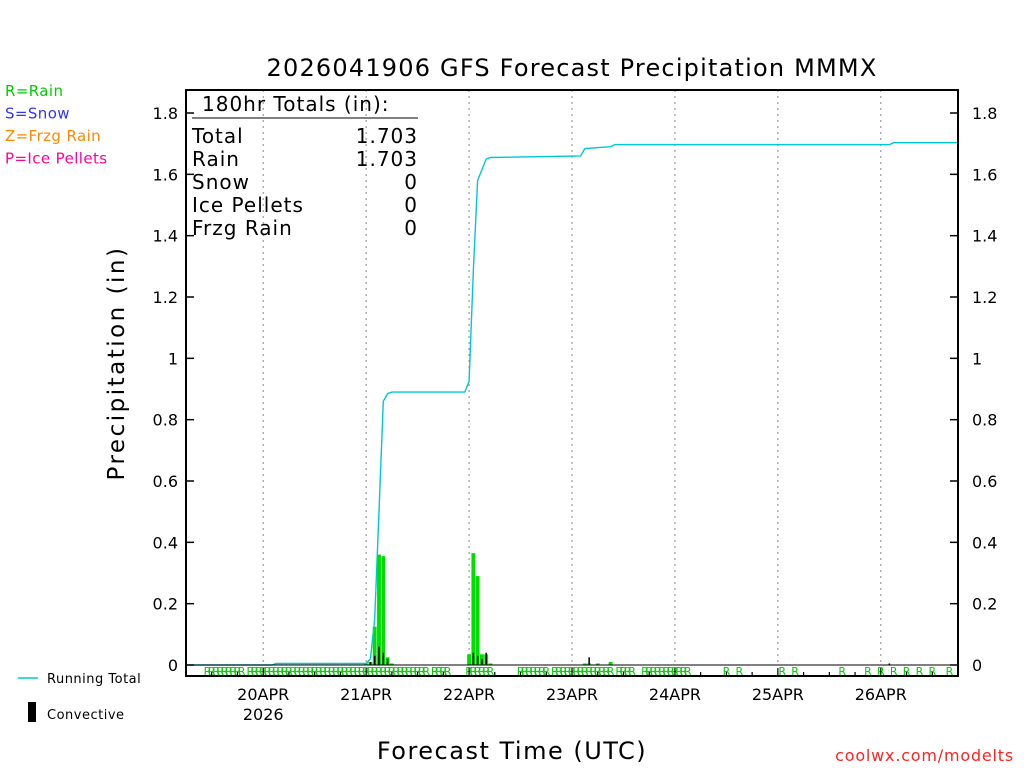 This screenshot has width=1024, height=768. Describe the element at coordinates (173, 665) in the screenshot. I see `y-tick-label: 0` at that location.